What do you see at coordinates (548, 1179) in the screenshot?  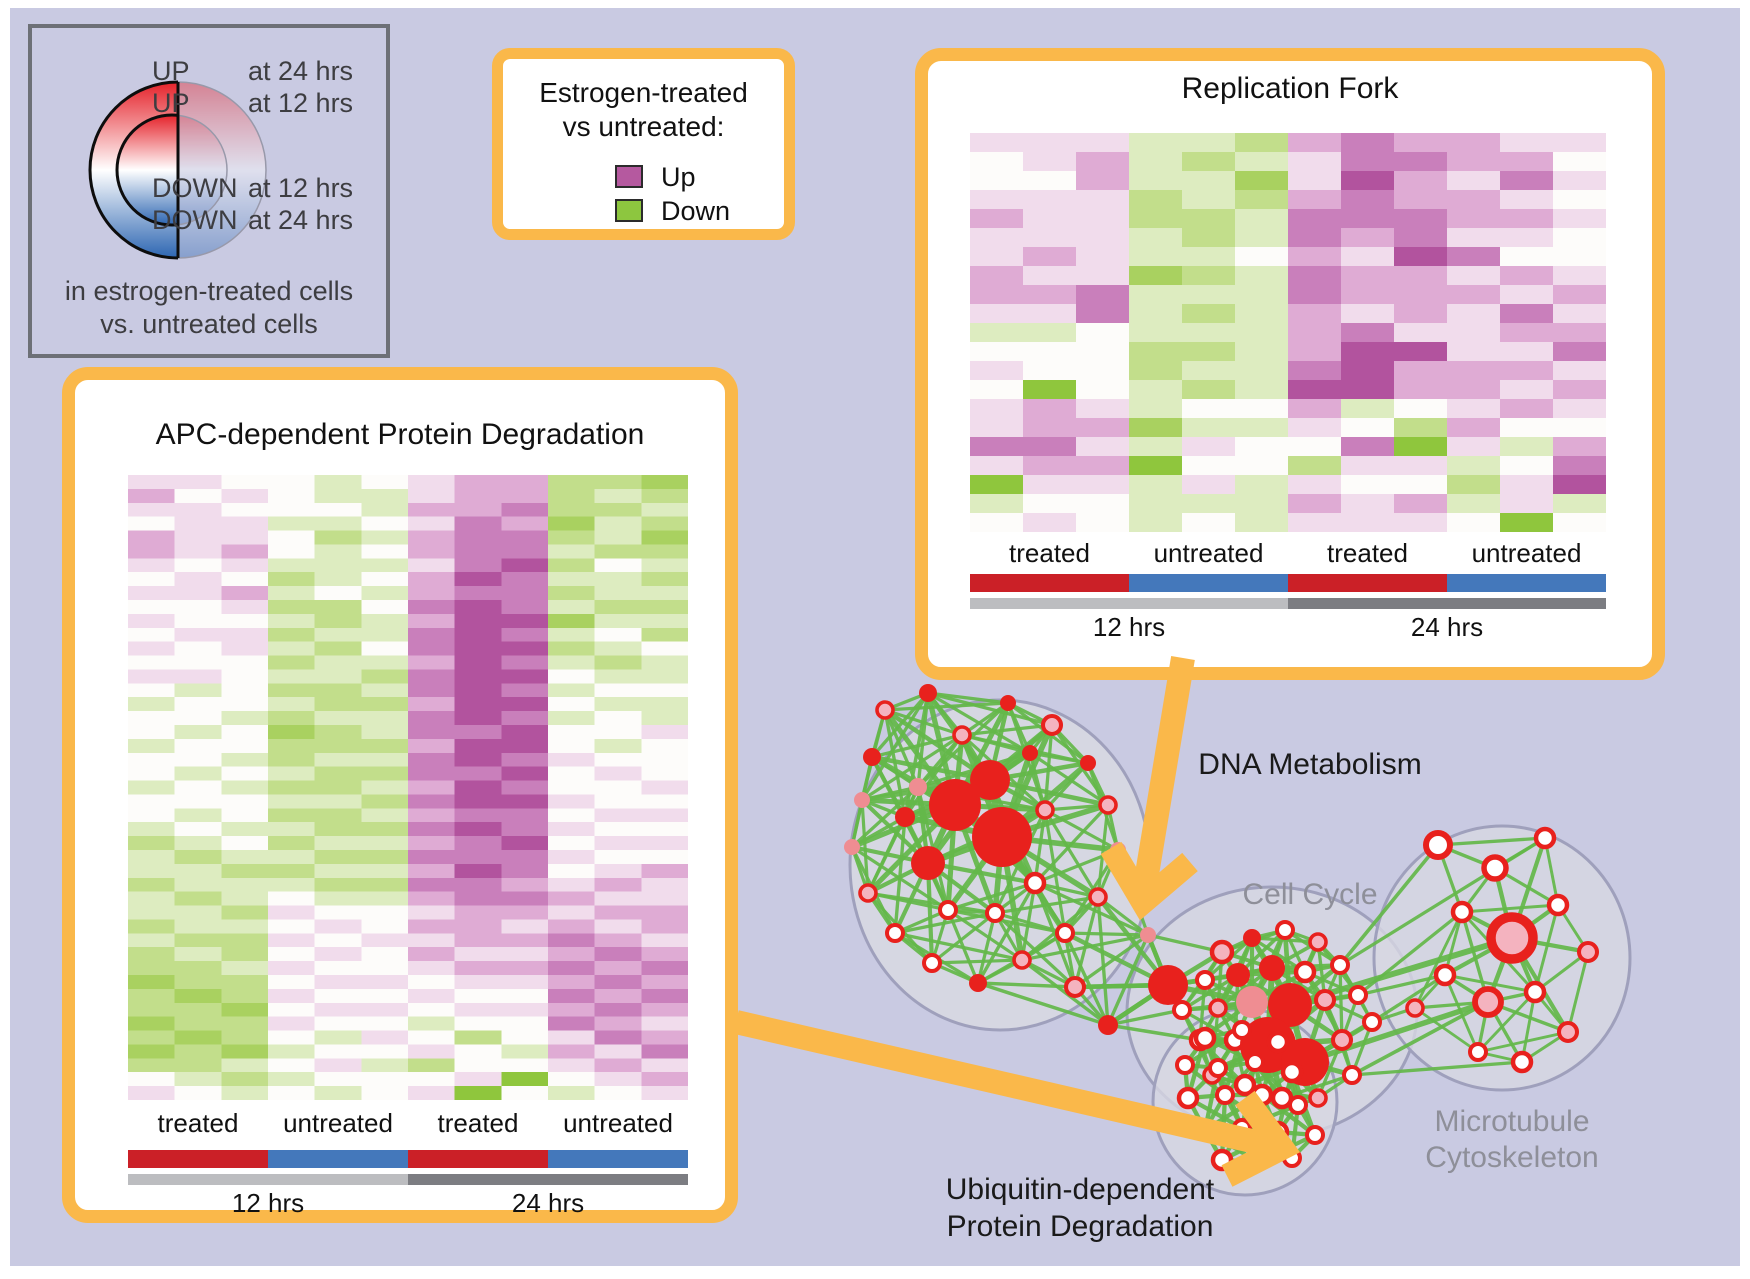 I see `apc-24hrs-bar` at bounding box center [548, 1179].